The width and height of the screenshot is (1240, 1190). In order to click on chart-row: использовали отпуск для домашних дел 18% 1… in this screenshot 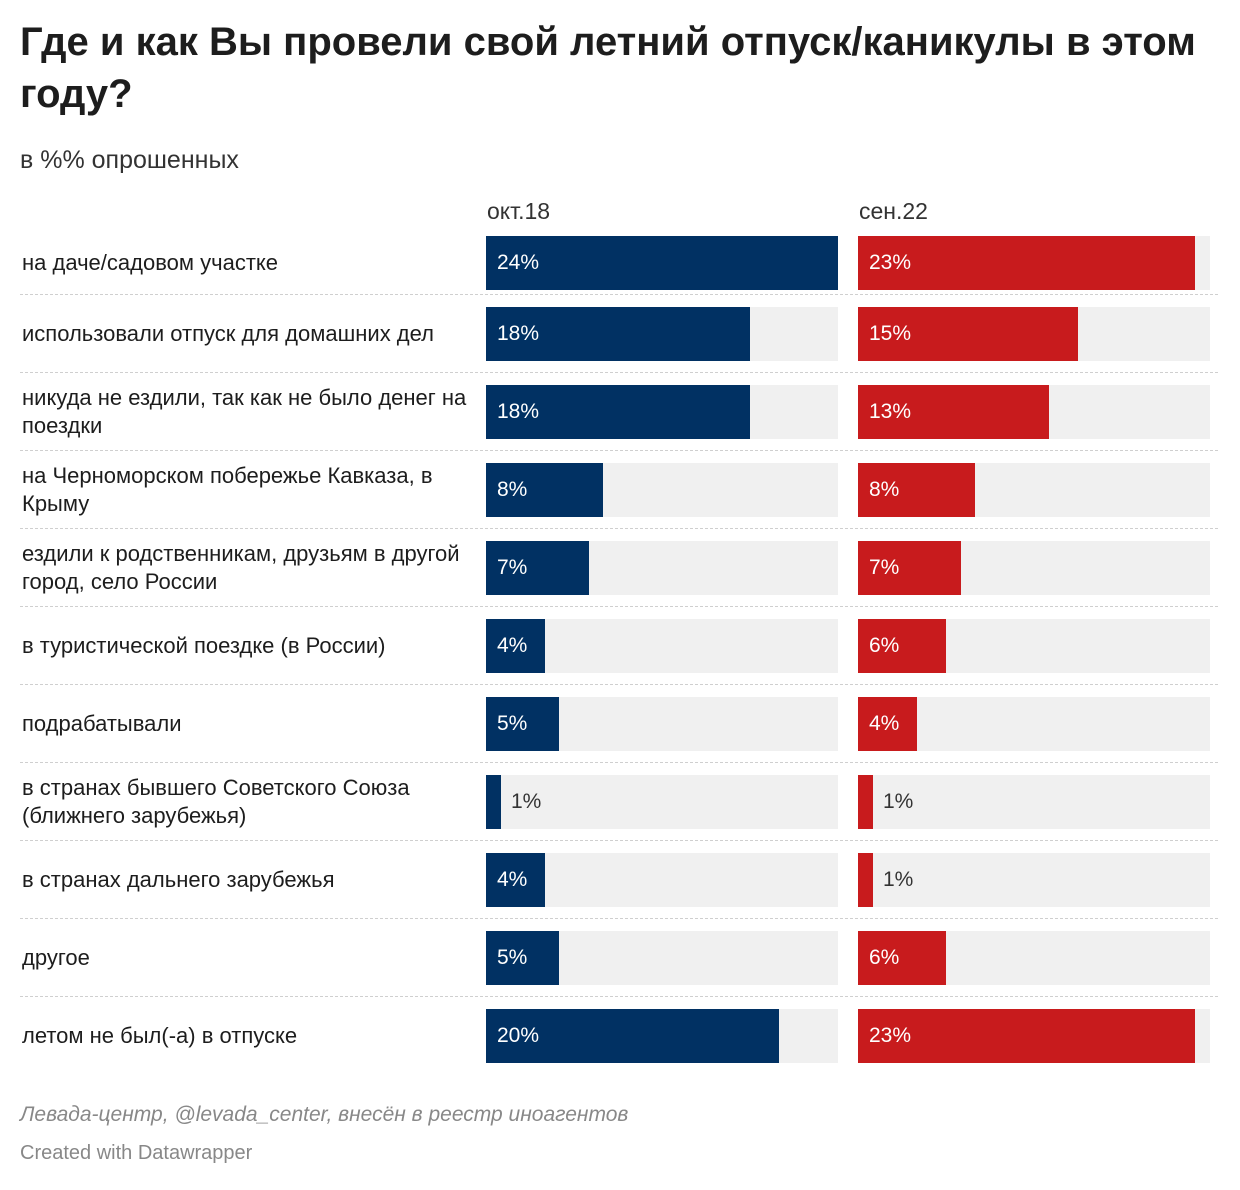, I will do `click(619, 334)`.